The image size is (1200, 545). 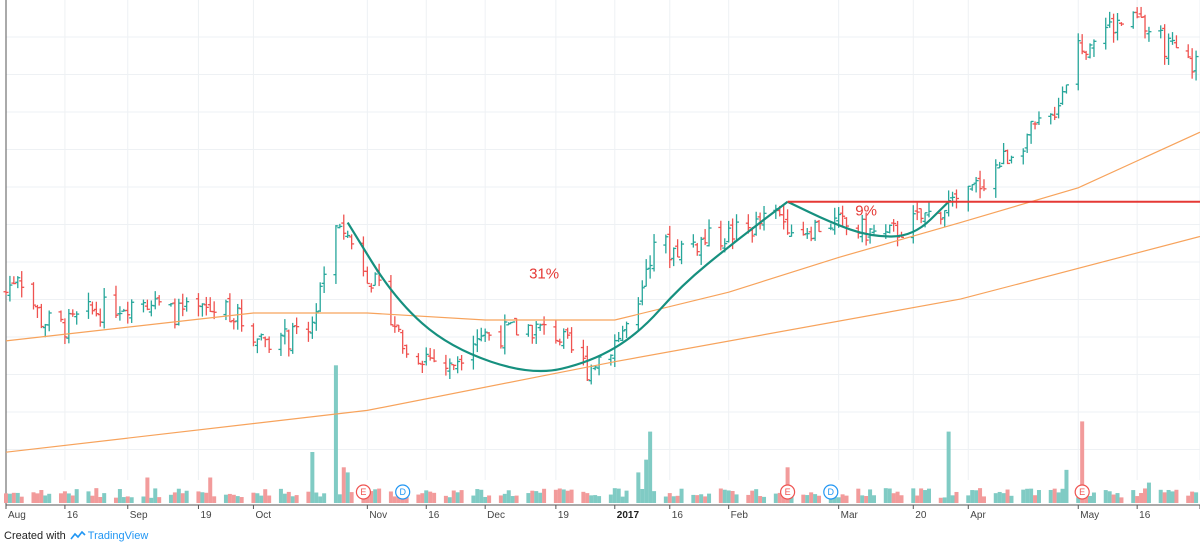 What do you see at coordinates (263, 515) in the screenshot?
I see `time-axis-label: Oct` at bounding box center [263, 515].